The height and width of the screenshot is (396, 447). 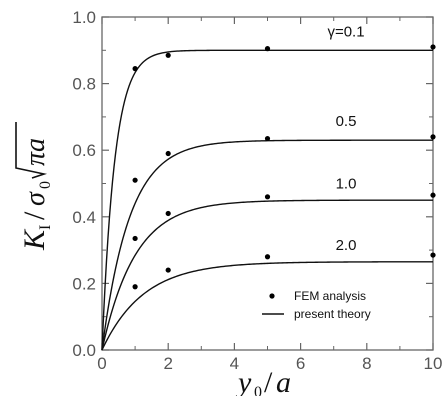 What do you see at coordinates (45, 227) in the screenshot?
I see `y-label-sub-i: I` at bounding box center [45, 227].